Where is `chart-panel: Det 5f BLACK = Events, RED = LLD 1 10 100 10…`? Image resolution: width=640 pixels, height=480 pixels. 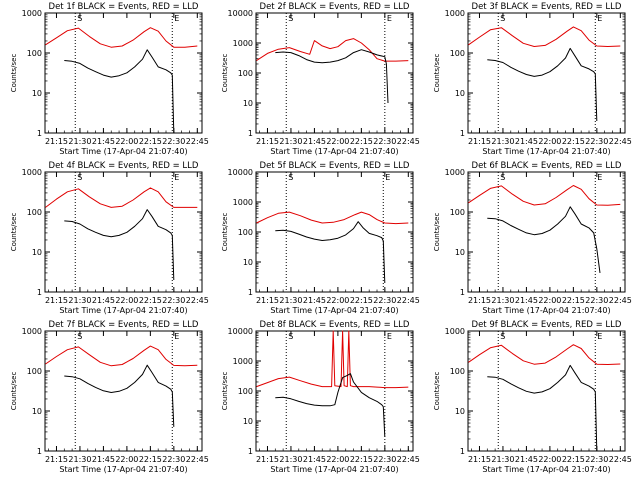 chart-panel: Det 5f BLACK = Events, RED = LLD 1 10 100 10… is located at coordinates (320, 238).